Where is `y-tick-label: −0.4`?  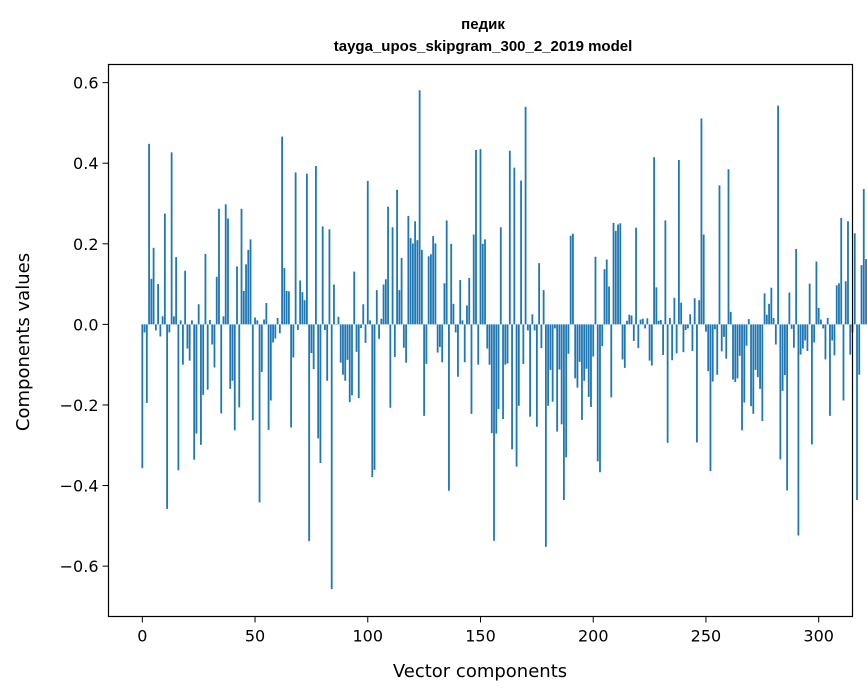 y-tick-label: −0.4 is located at coordinates (79, 486).